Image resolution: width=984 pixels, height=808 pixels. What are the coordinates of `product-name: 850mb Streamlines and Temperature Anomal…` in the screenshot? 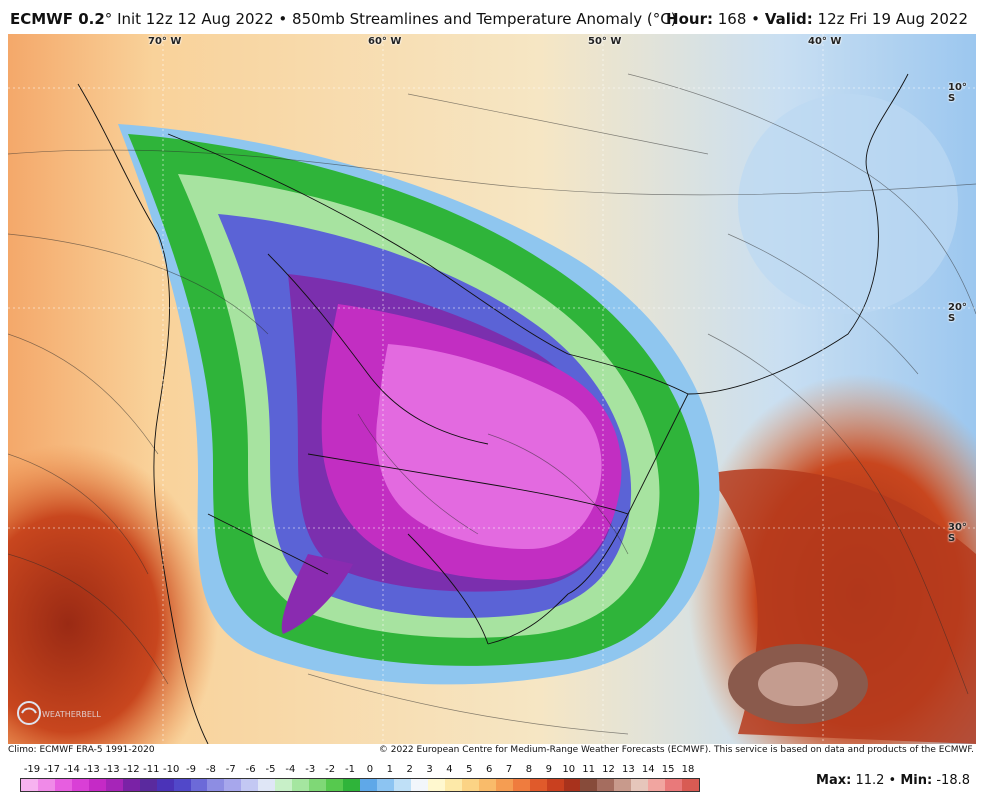 It's located at (484, 19).